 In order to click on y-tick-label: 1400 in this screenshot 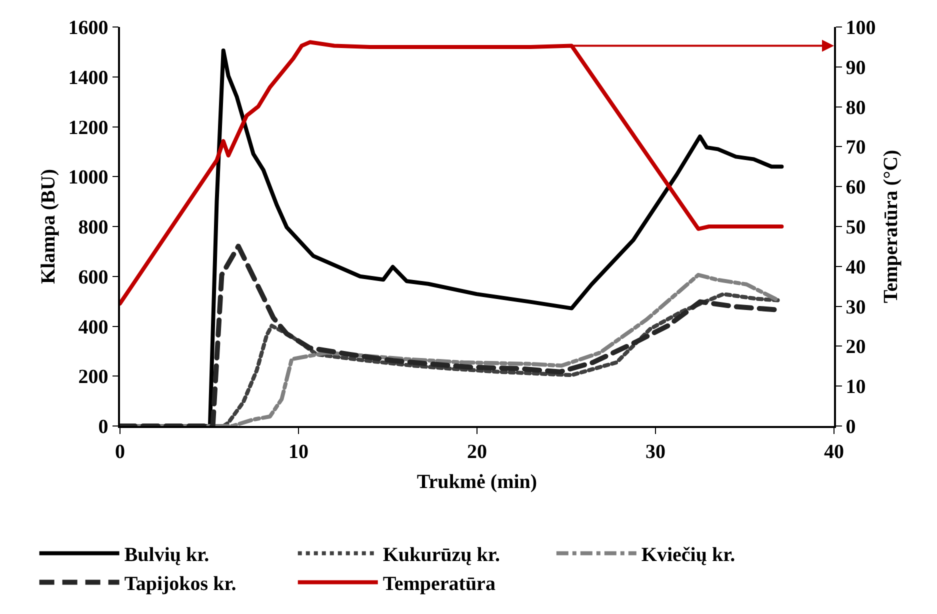, I will do `click(88, 77)`.